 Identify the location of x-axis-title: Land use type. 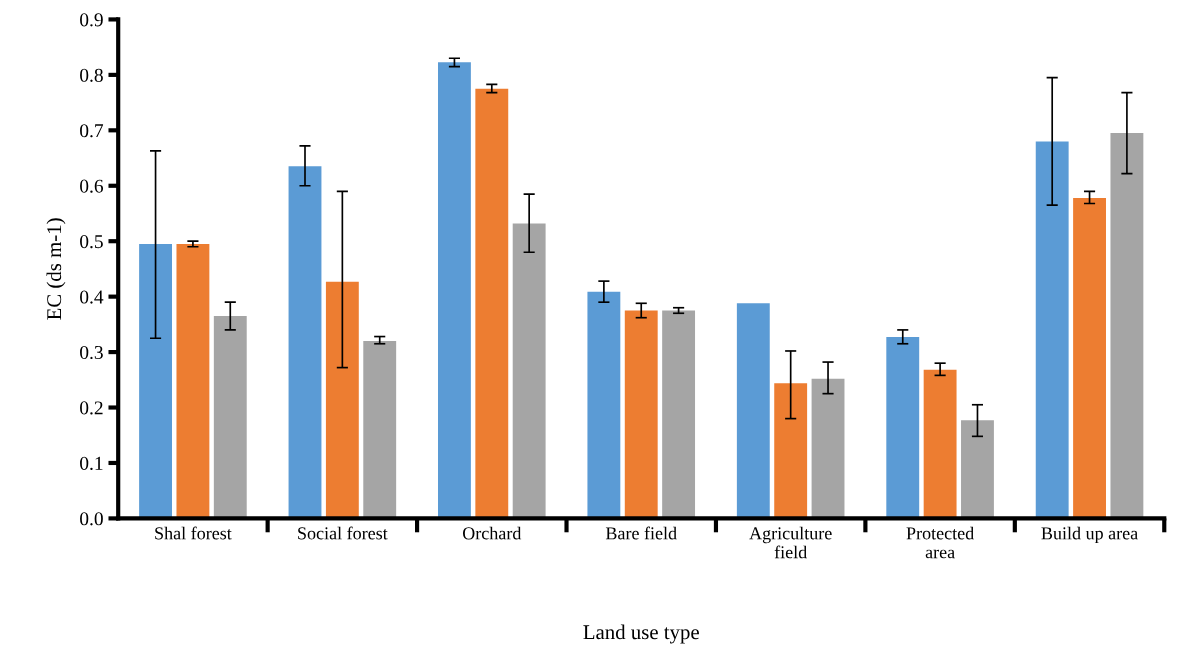
(641, 634).